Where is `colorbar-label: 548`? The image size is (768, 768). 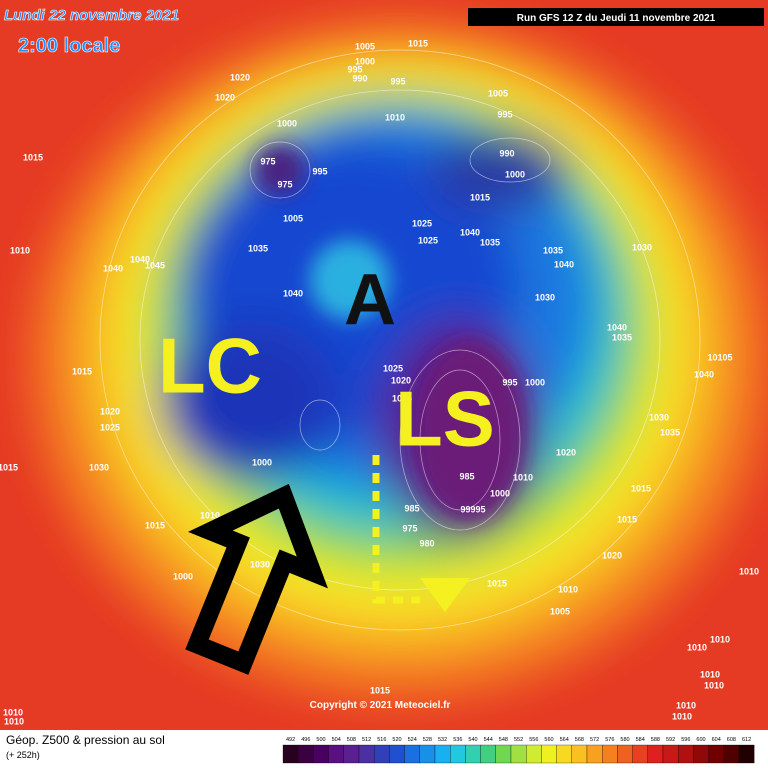
colorbar-label: 548 is located at coordinates (503, 740).